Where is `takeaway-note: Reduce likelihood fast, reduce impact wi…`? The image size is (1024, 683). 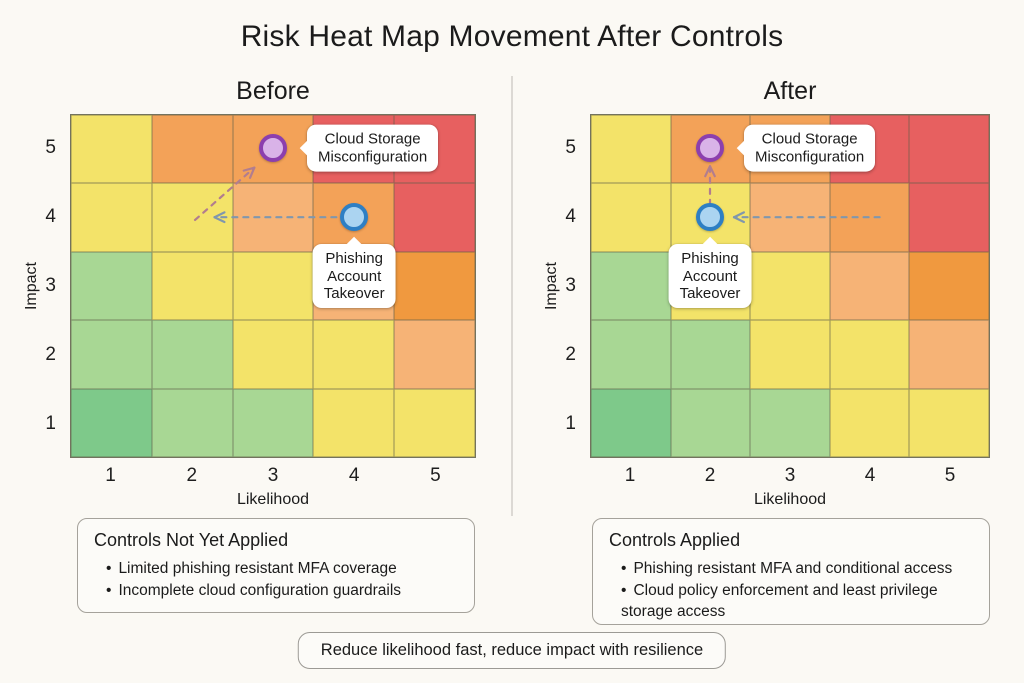 takeaway-note: Reduce likelihood fast, reduce impact wi… is located at coordinates (512, 650).